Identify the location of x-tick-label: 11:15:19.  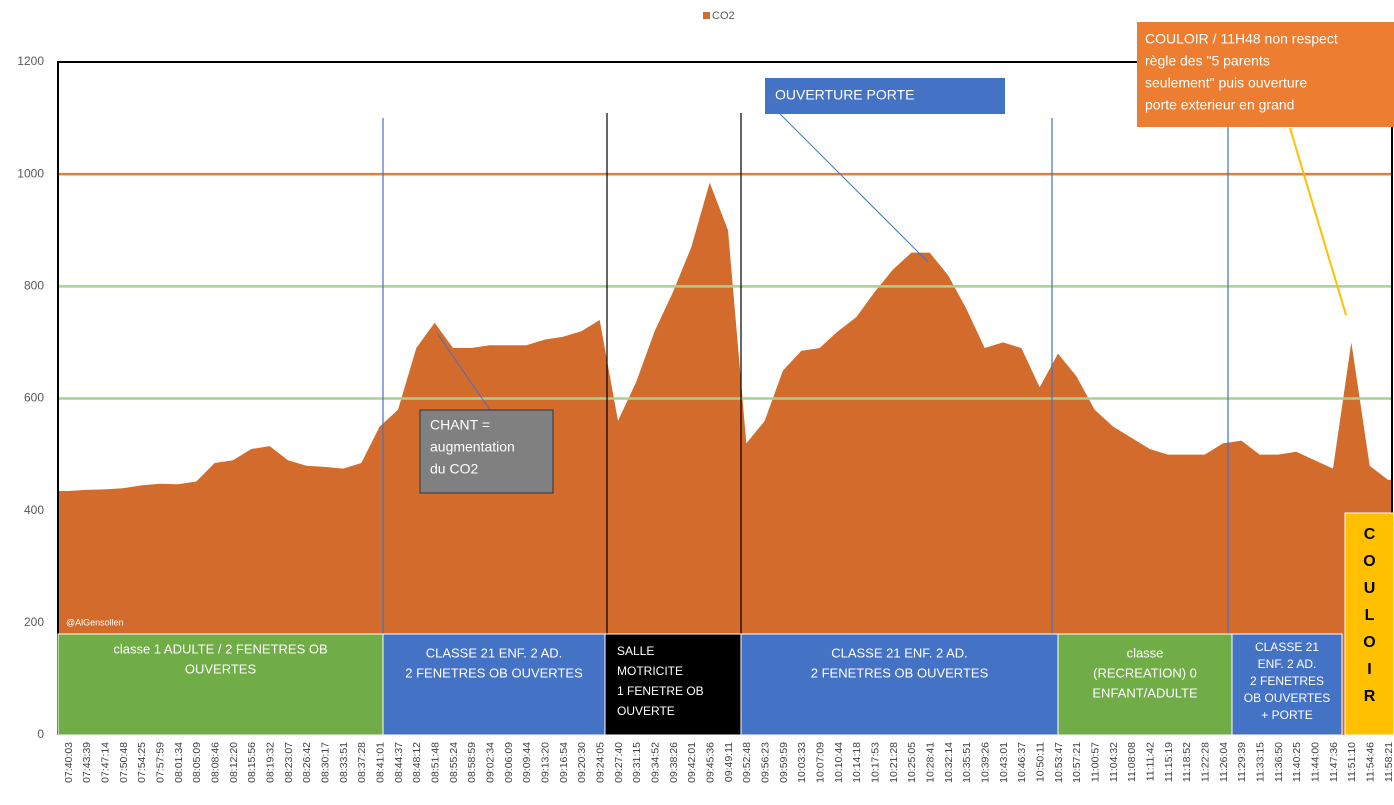
(1169, 762).